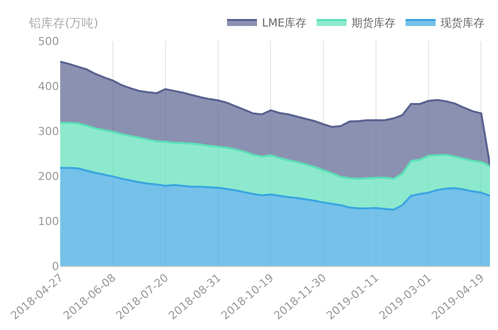 Image resolution: width=498 pixels, height=330 pixels. I want to click on legend-label: 期货库存, so click(374, 23).